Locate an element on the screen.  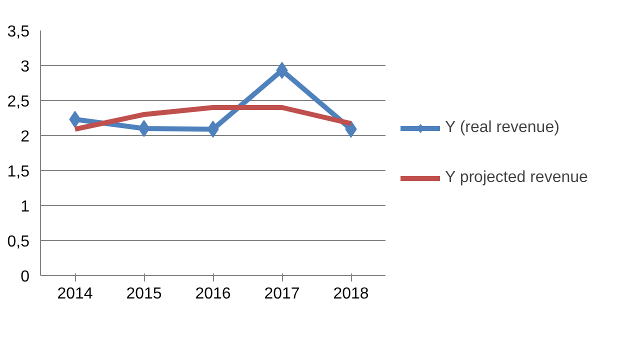
x-tick-label: 2018 is located at coordinates (351, 294).